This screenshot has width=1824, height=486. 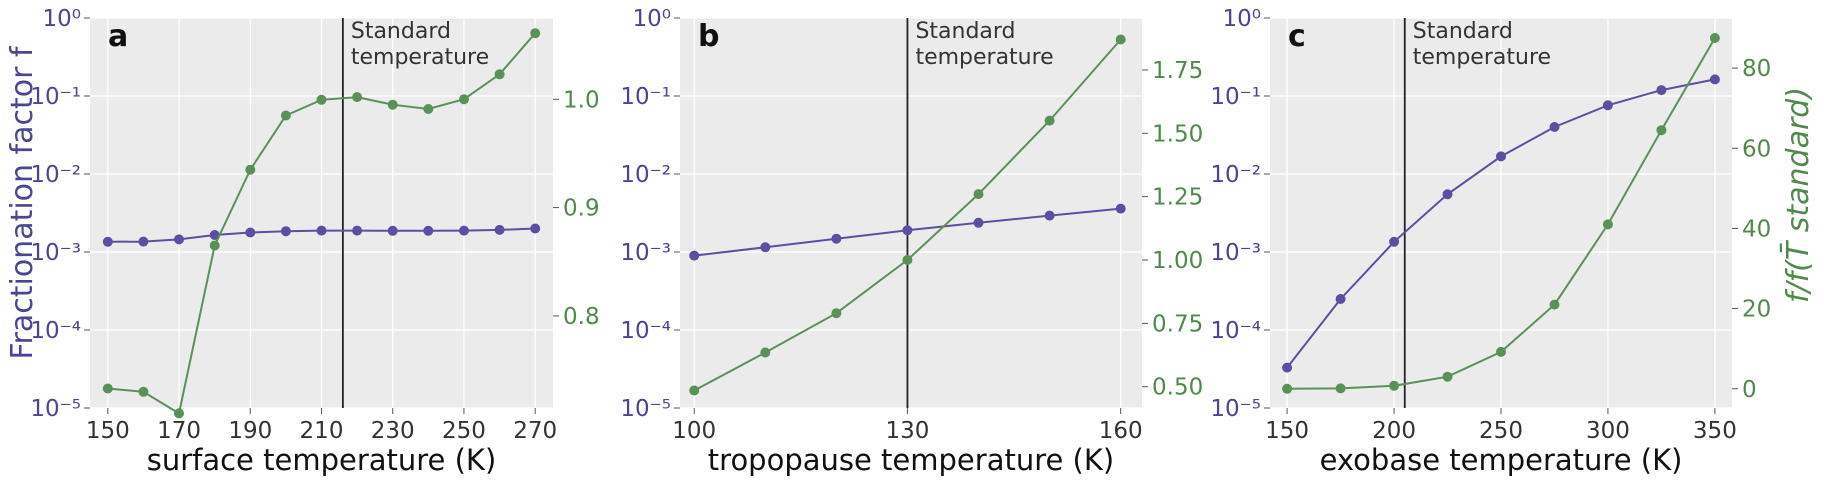 What do you see at coordinates (581, 100) in the screenshot?
I see `right-tick-label: 1.0` at bounding box center [581, 100].